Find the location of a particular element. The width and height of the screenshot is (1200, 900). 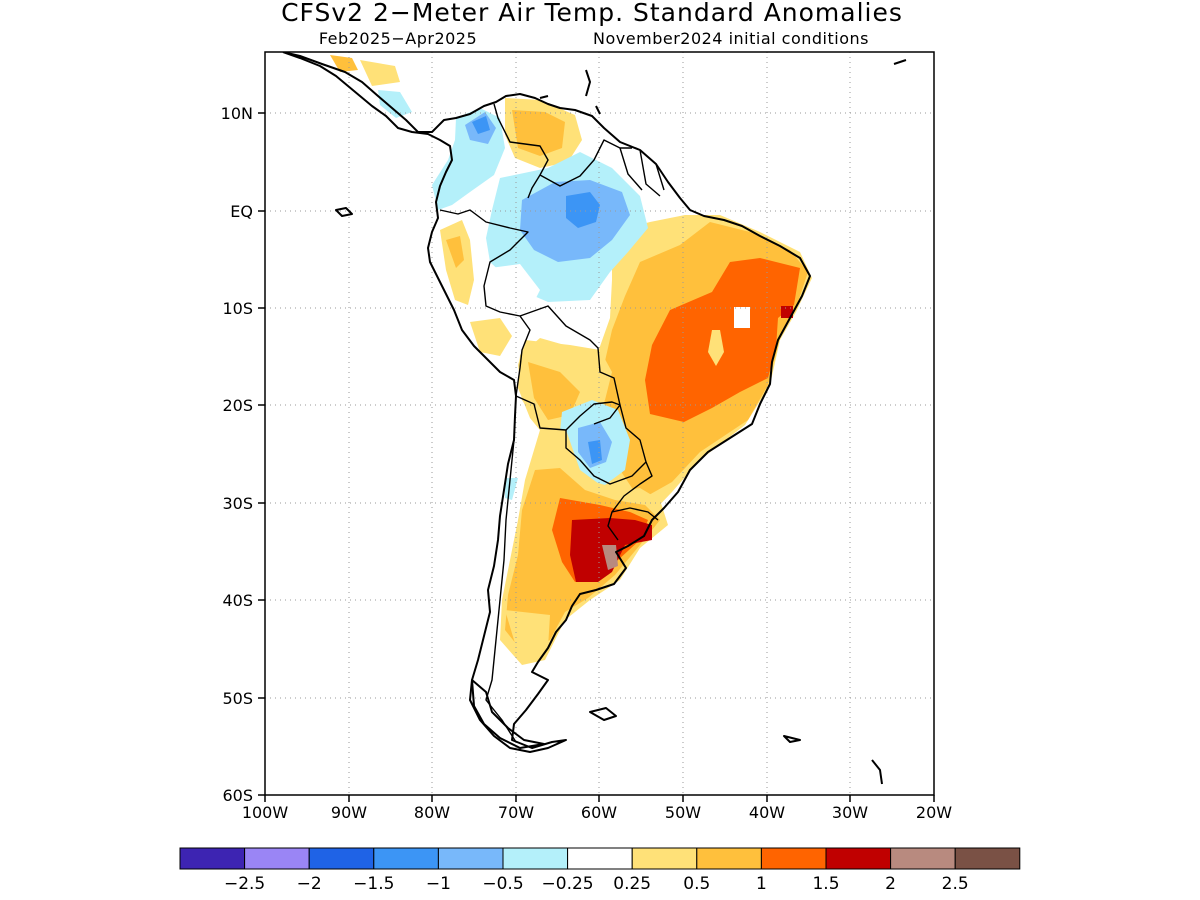

x-tick-label: 60W is located at coordinates (599, 812).